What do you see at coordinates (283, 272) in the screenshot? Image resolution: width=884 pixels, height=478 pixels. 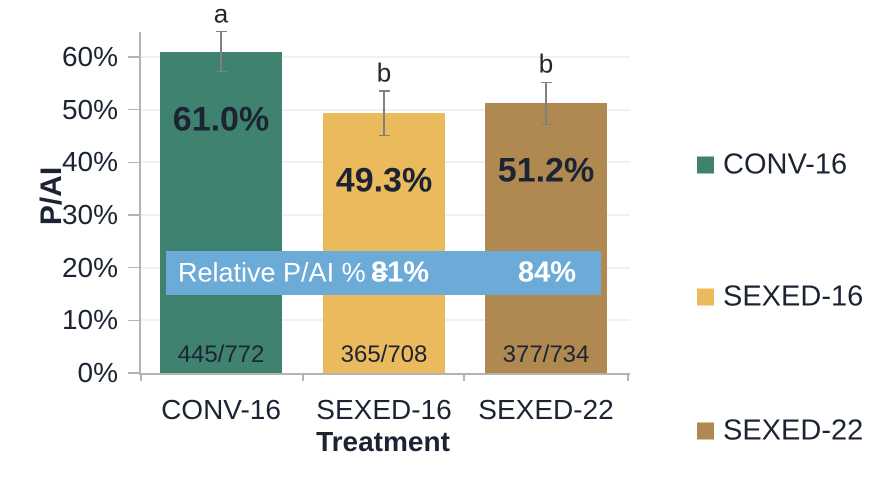 I see `banner-label: Relative P/AI % =` at bounding box center [283, 272].